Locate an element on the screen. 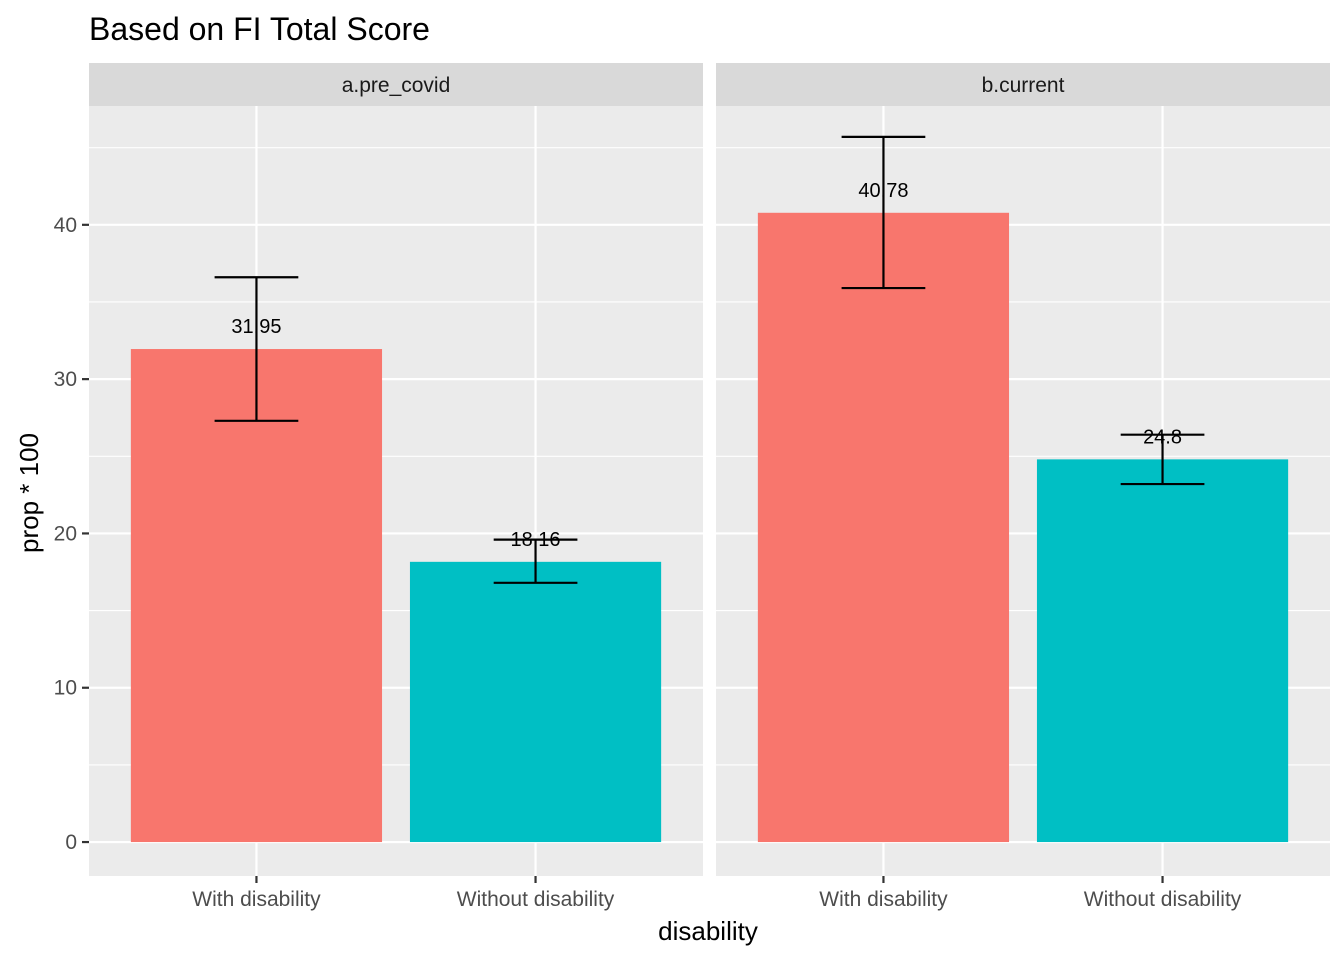  y-axis: 0 10 20 30 40 is located at coordinates (71, 534).